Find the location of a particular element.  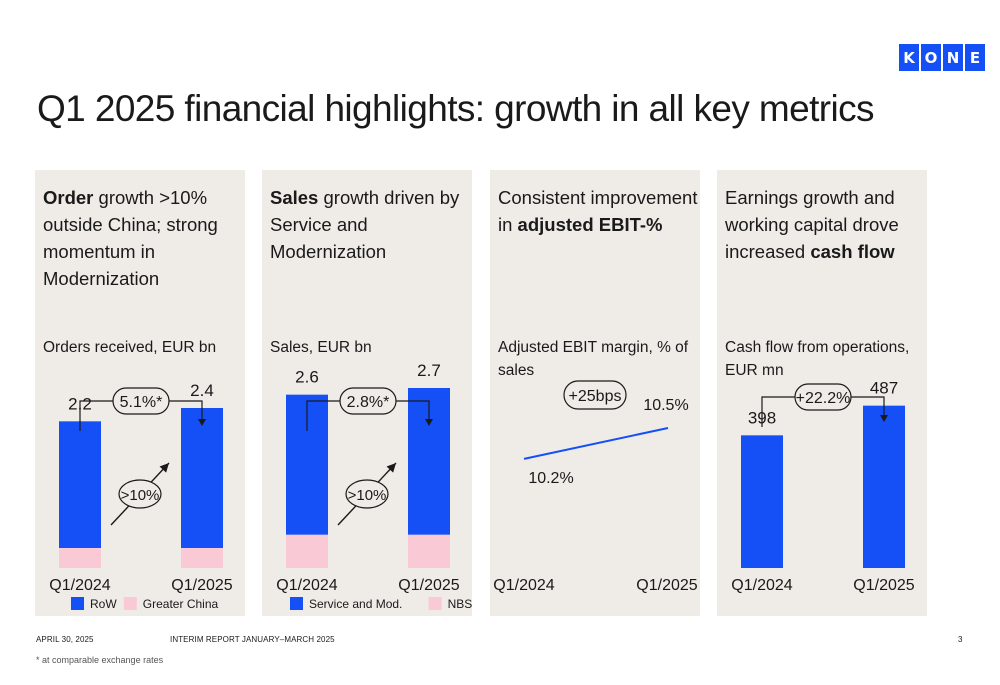

logo-letter: E is located at coordinates (975, 57).